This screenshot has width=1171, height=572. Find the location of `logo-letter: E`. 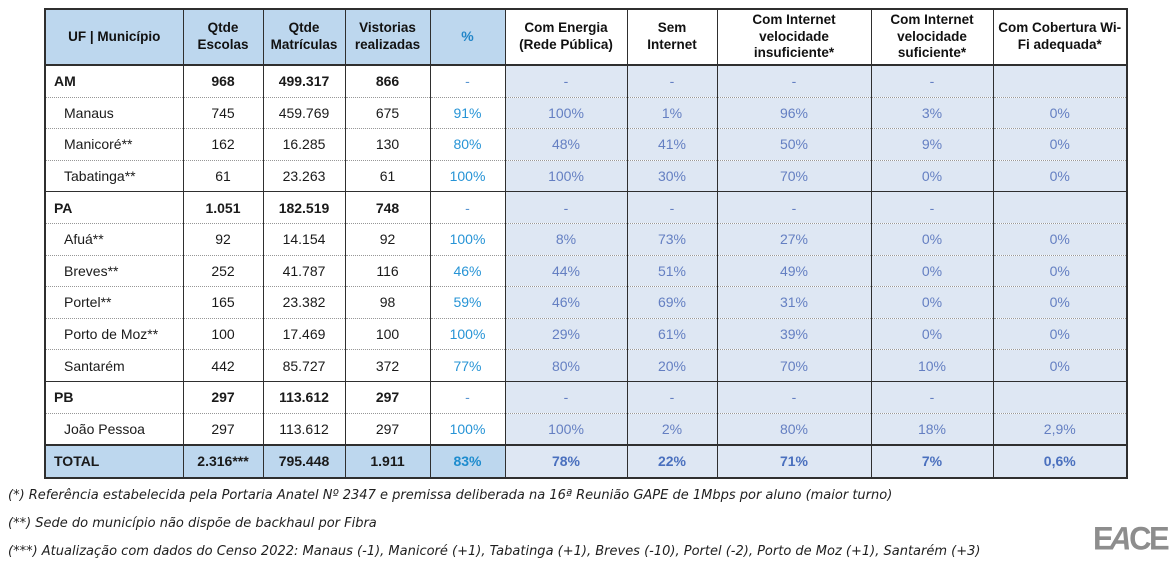

logo-letter: E is located at coordinates (1103, 538).